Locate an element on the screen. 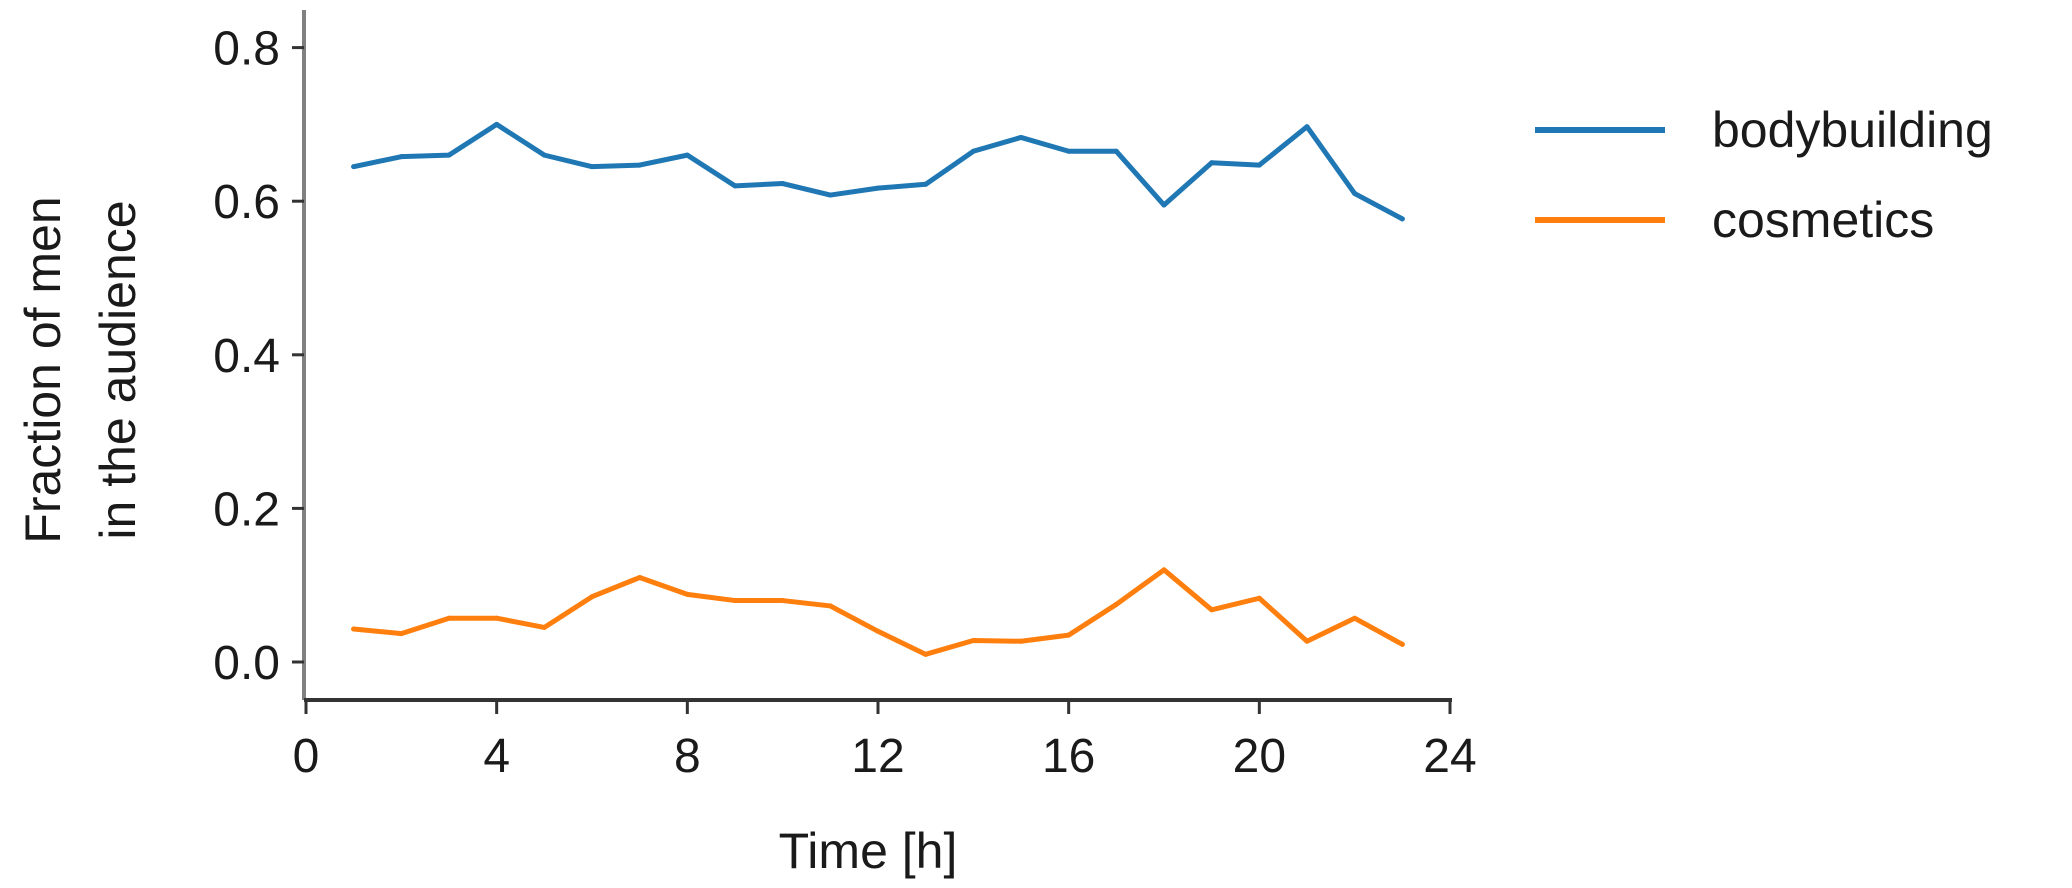 The image size is (2072, 888). y-tick-label: 0.2 is located at coordinates (246, 509).